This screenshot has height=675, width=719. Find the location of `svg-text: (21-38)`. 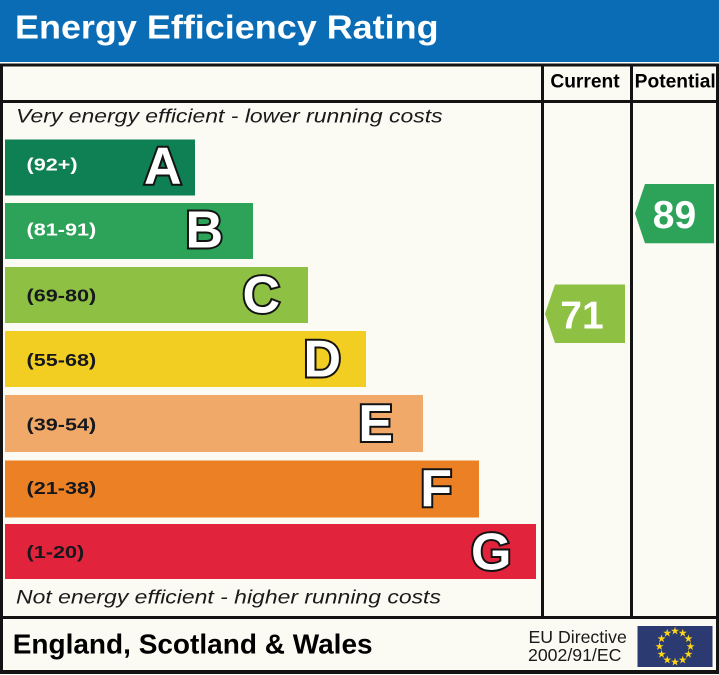

svg-text: (21-38) is located at coordinates (62, 489).